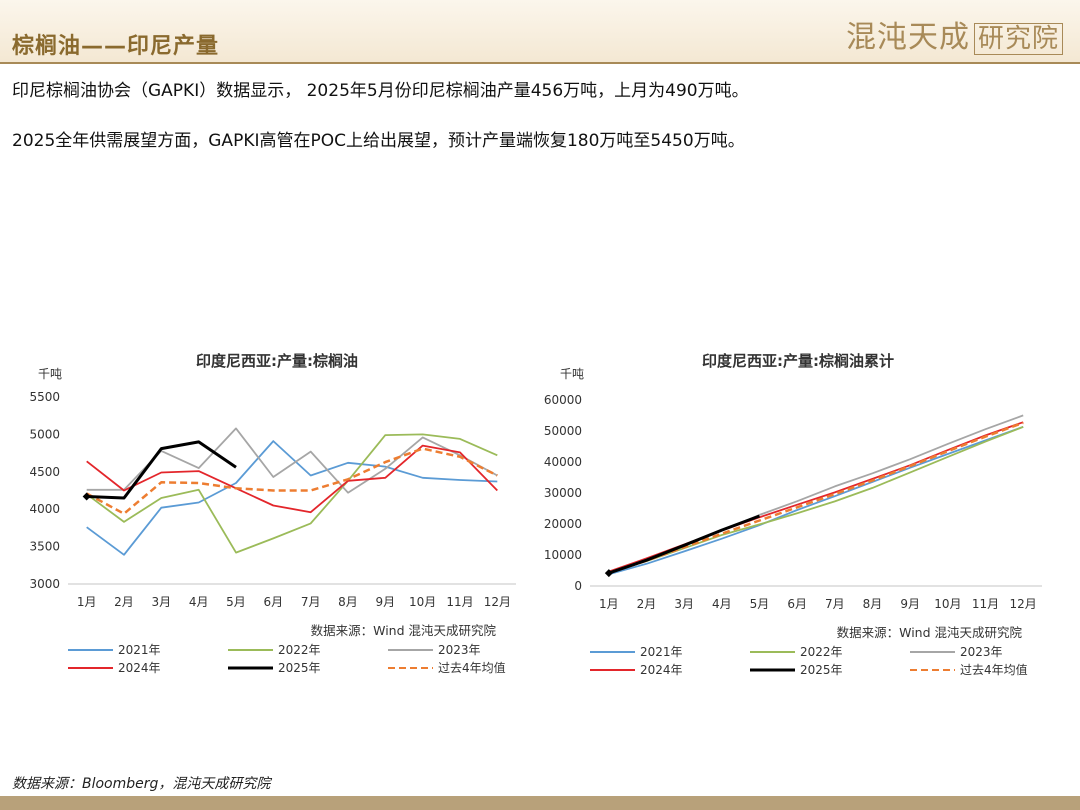 This screenshot has width=1080, height=810. I want to click on header-band, so click(540, 31).